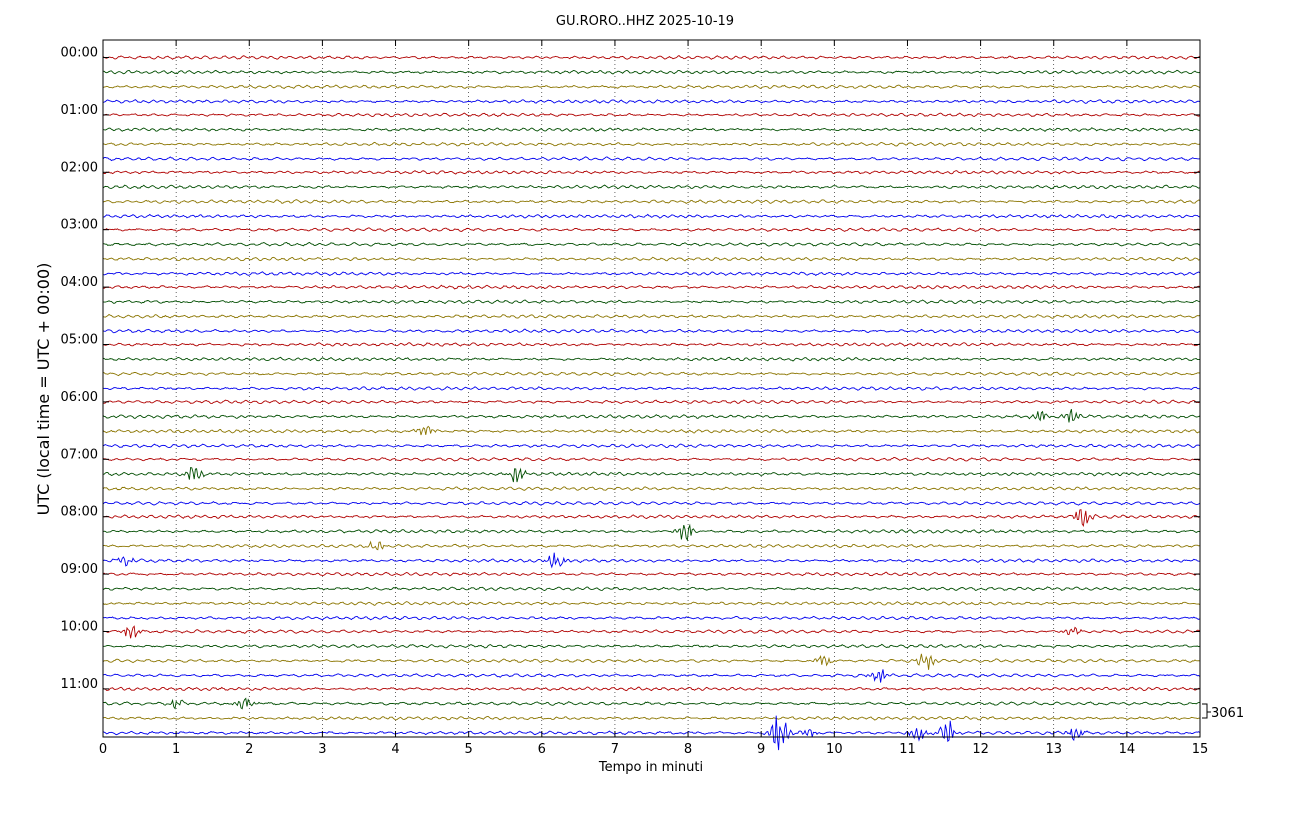 The image size is (1290, 819). Describe the element at coordinates (79, 167) in the screenshot. I see `y-tick-label: 02:00` at that location.